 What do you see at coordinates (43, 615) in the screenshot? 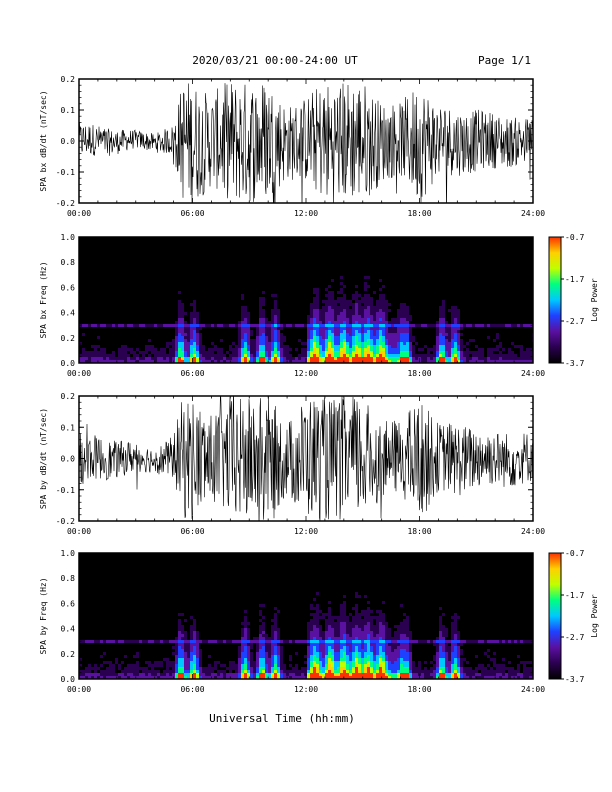
I see `y-axis-label: SPA by Freq (Hz)` at bounding box center [43, 615].